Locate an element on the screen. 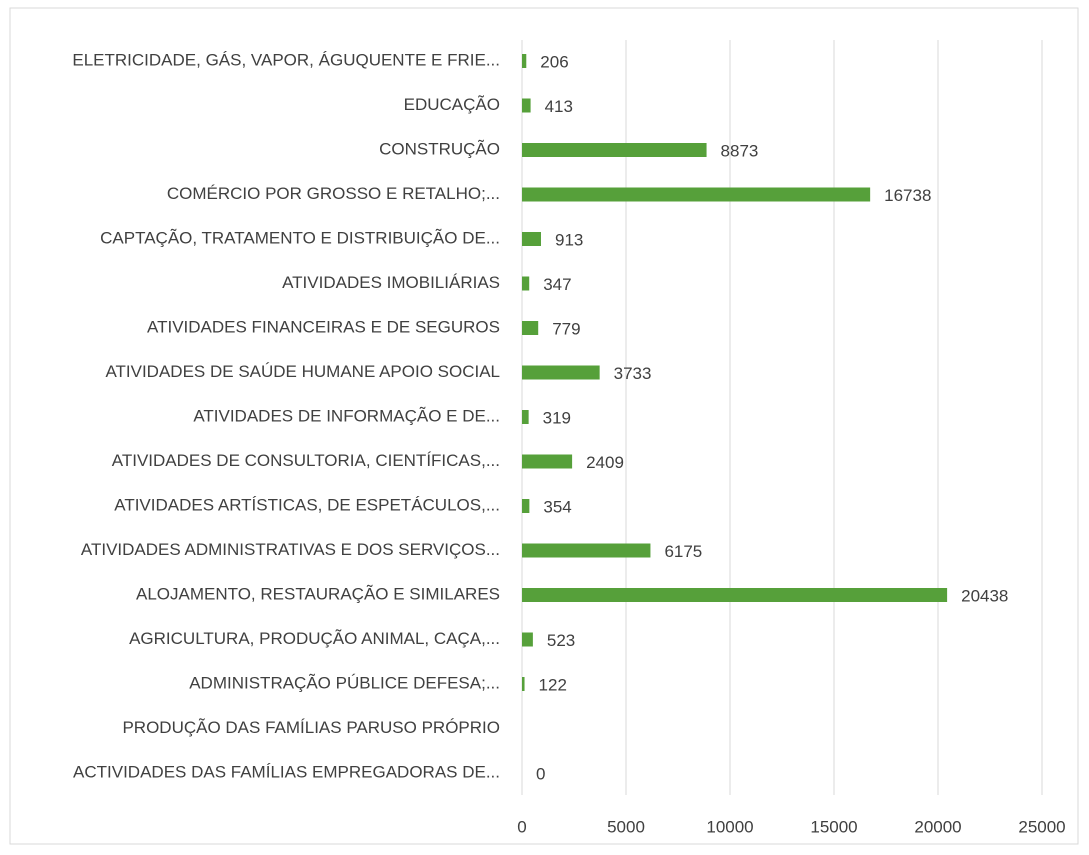 The width and height of the screenshot is (1089, 855). value-label: 20438 is located at coordinates (984, 595).